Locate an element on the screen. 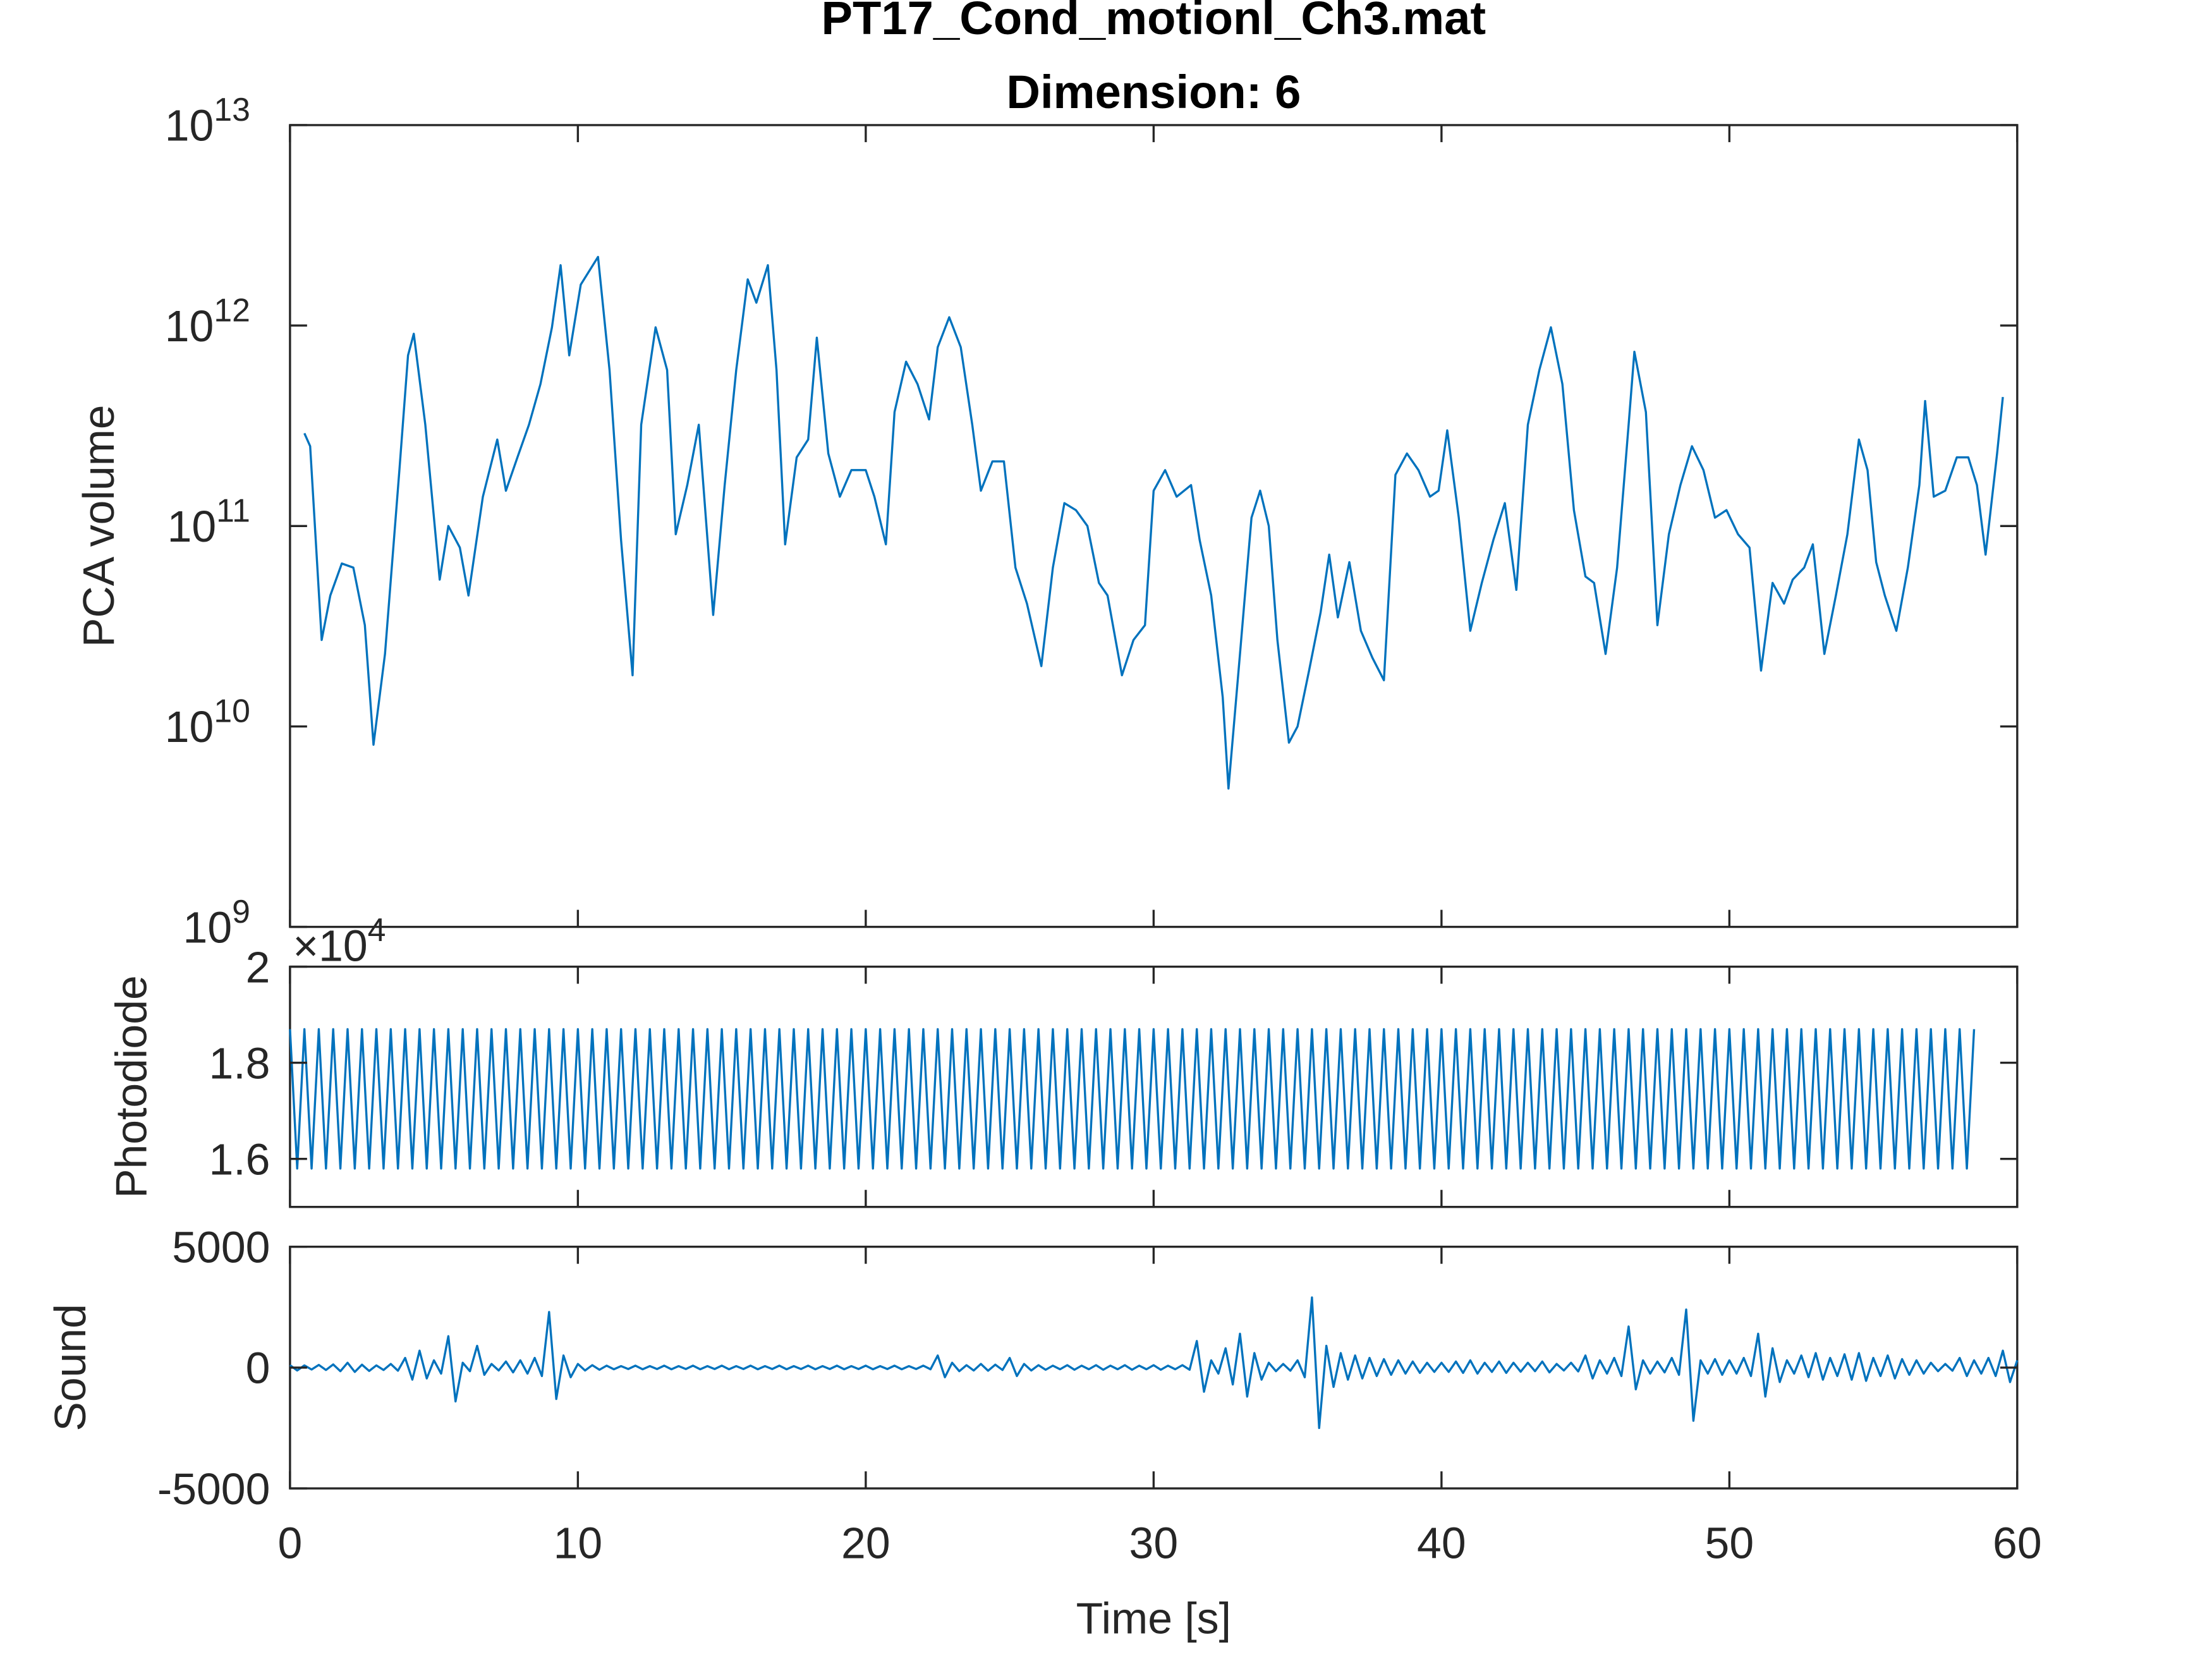 Image resolution: width=2212 pixels, height=1659 pixels. x-tick-label: 0 is located at coordinates (289, 1542).